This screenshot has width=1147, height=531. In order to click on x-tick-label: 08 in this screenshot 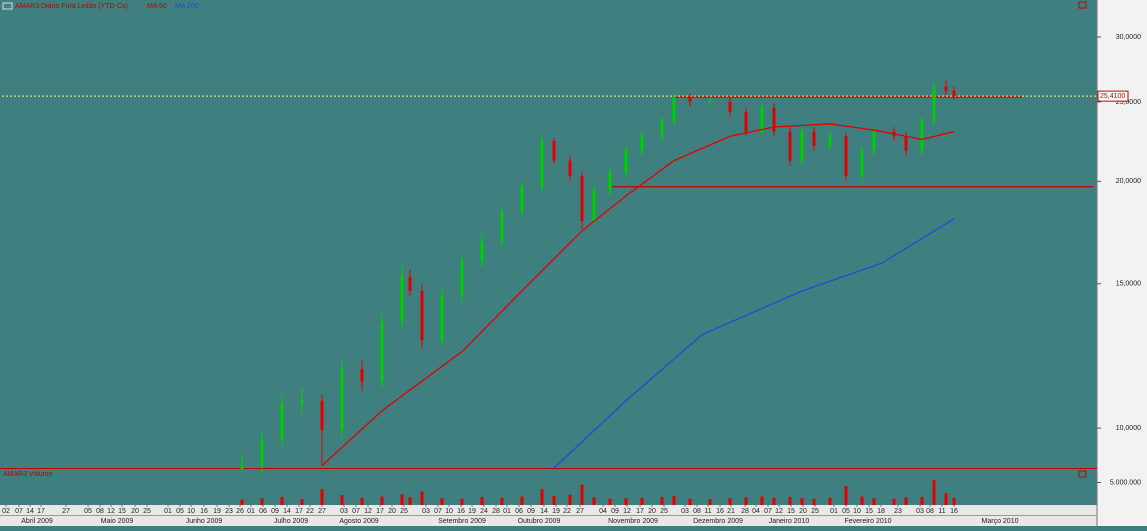, I will do `click(930, 511)`.